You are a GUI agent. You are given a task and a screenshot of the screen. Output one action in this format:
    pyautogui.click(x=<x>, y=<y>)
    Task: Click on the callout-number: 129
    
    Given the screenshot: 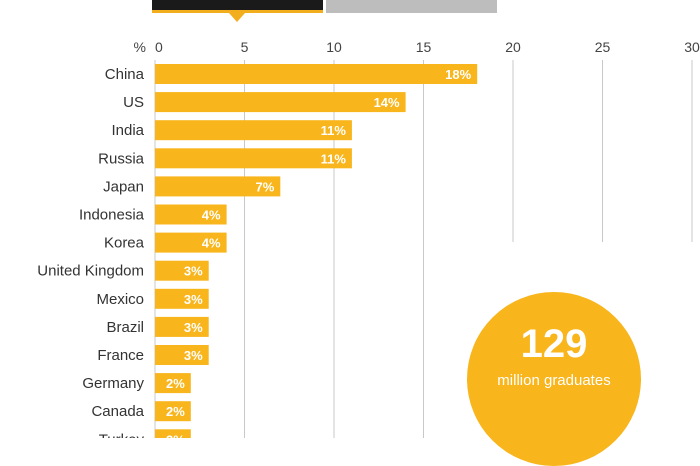 What is the action you would take?
    pyautogui.click(x=554, y=344)
    